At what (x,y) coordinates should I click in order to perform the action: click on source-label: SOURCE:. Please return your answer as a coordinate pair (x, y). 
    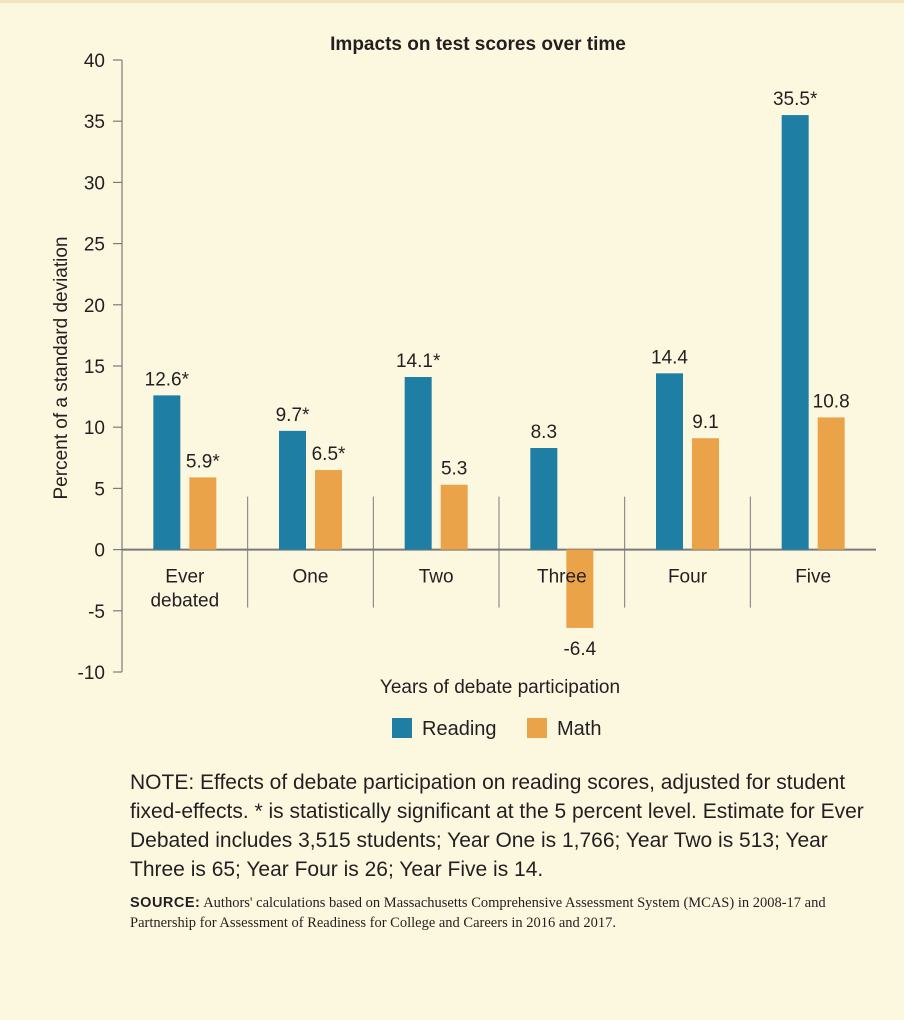
    Looking at the image, I should click on (165, 903).